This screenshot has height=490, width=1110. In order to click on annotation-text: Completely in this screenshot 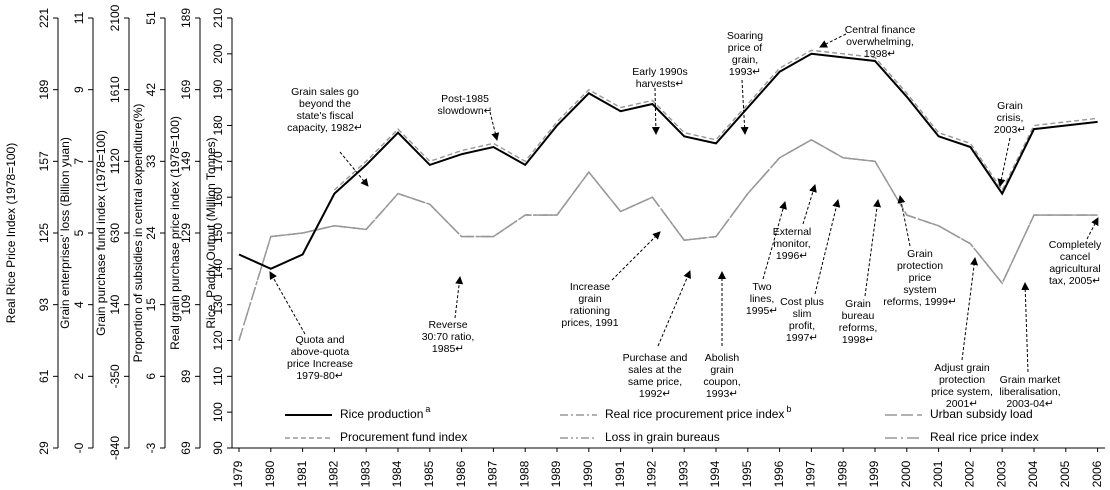, I will do `click(1075, 245)`.